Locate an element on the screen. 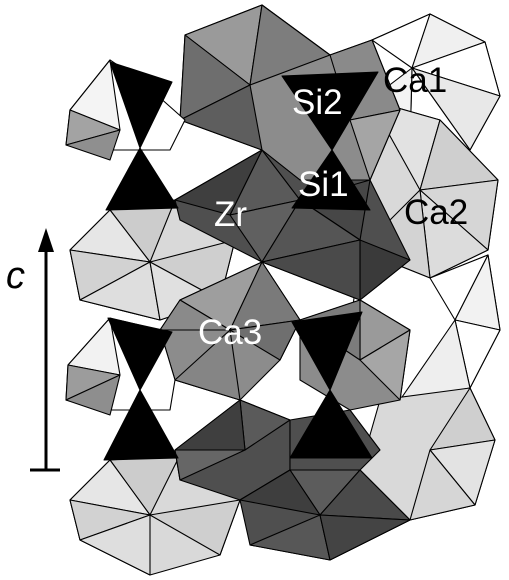 This screenshot has width=509, height=580. tetrahedron-si2 is located at coordinates (330, 111).